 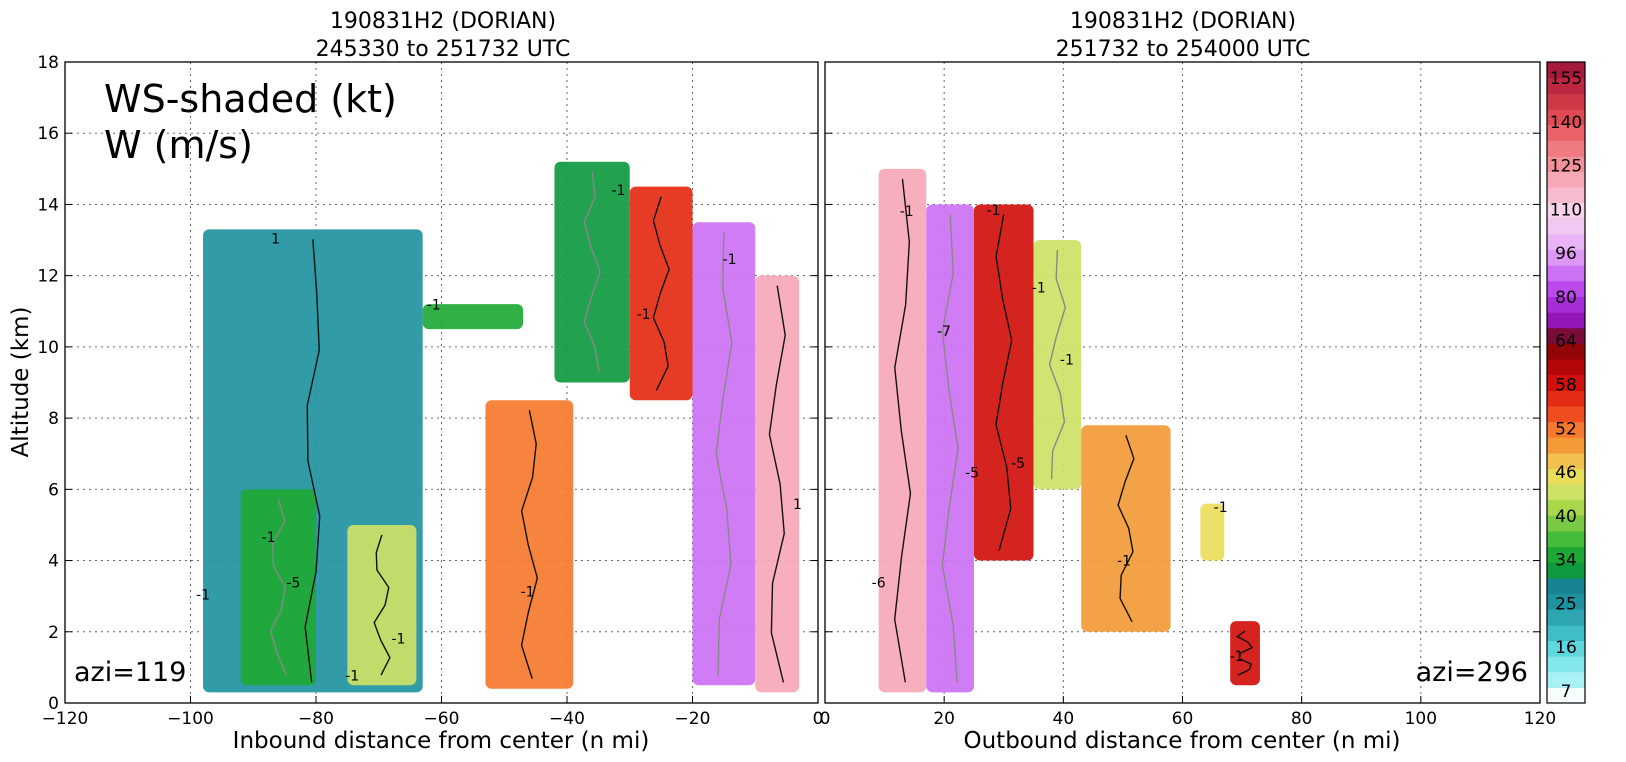 What do you see at coordinates (21, 382) in the screenshot?
I see `y-axis-label: Altitude (km)` at bounding box center [21, 382].